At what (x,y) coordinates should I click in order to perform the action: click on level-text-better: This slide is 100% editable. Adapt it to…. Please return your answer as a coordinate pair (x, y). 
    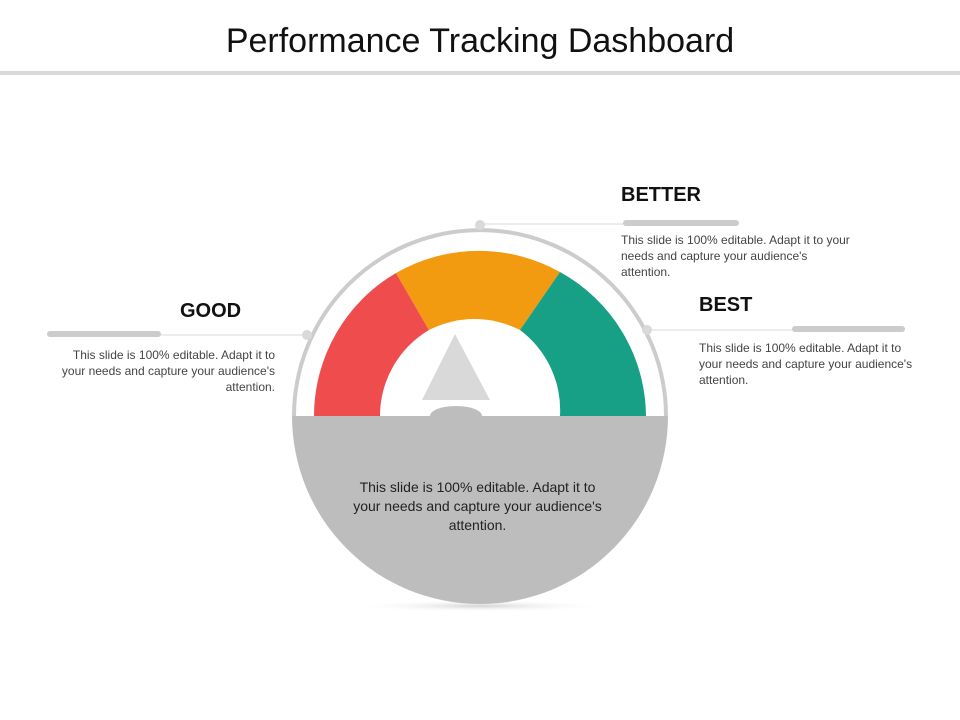
    Looking at the image, I should click on (735, 256).